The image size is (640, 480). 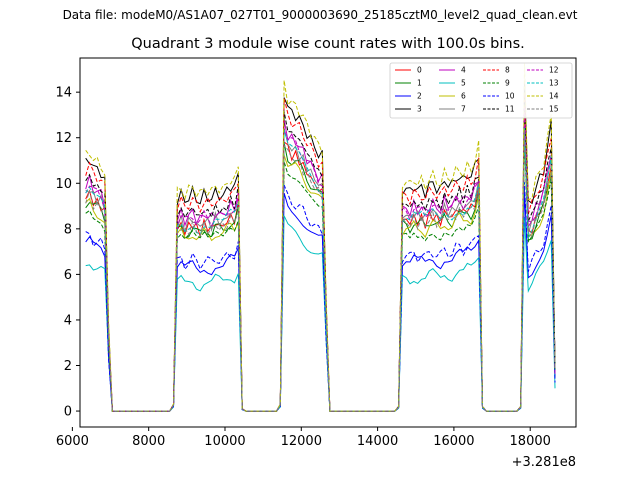 What do you see at coordinates (530, 441) in the screenshot?
I see `x-tick-label: 18000` at bounding box center [530, 441].